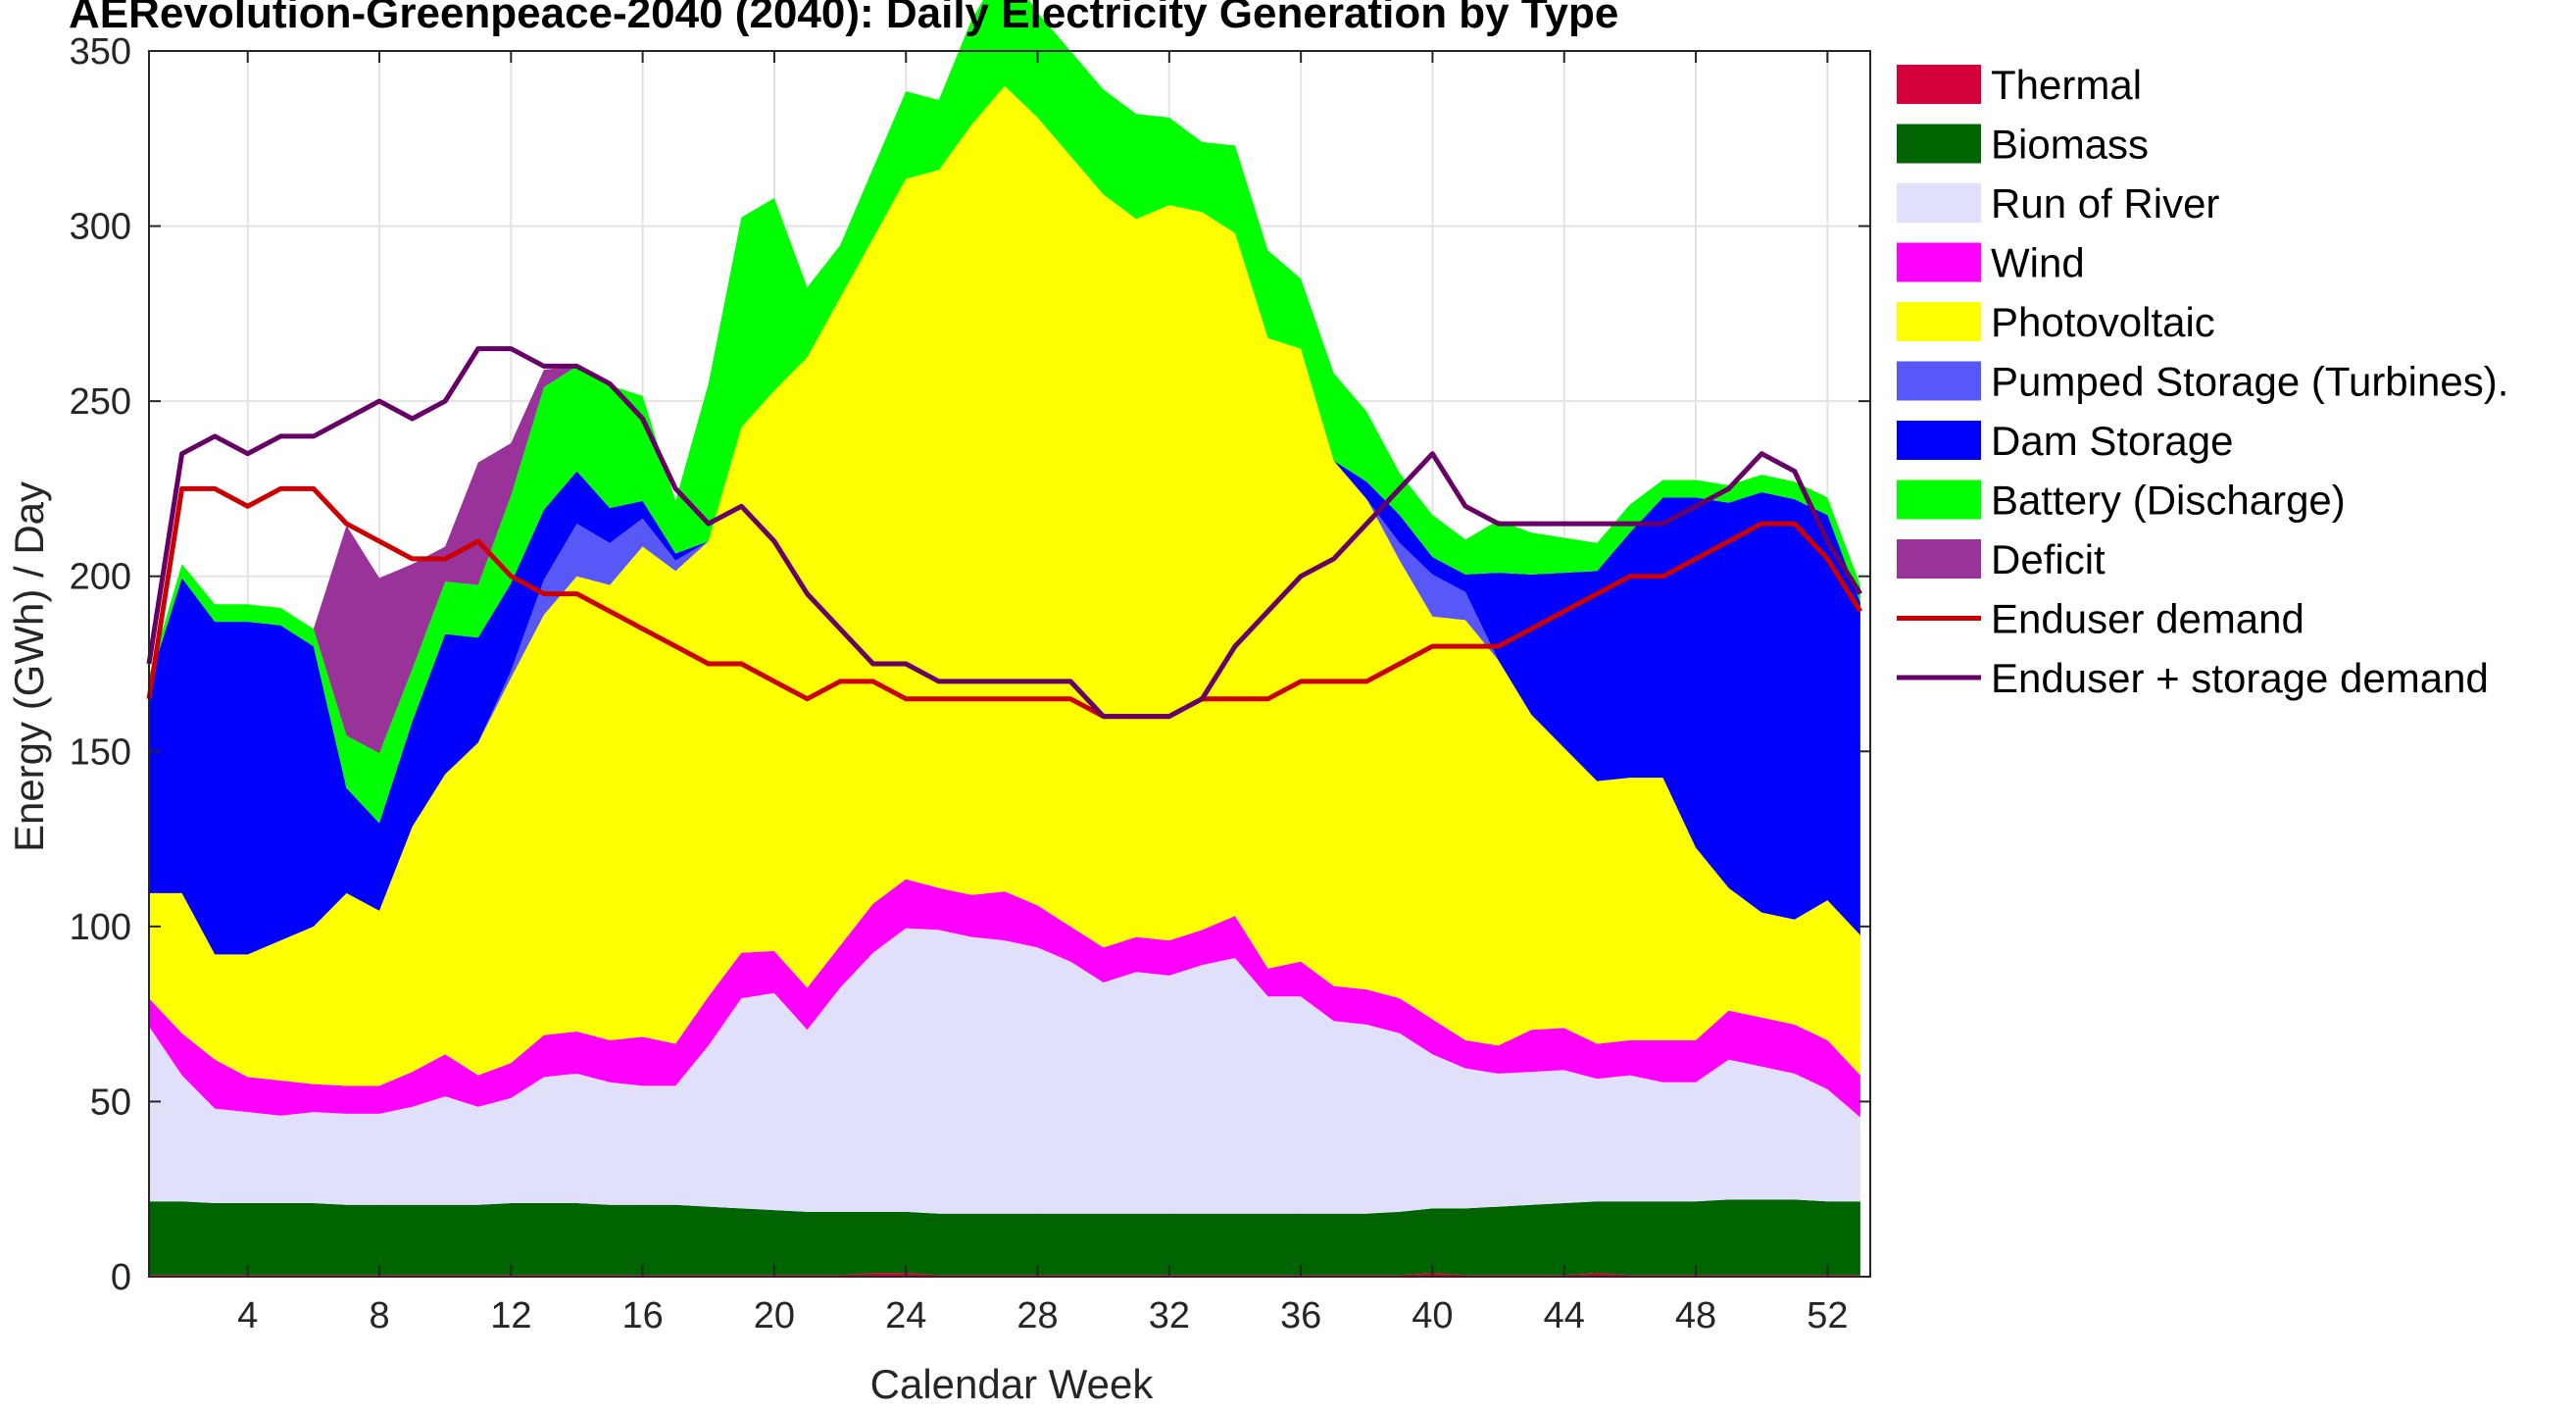 This screenshot has height=1411, width=2576. What do you see at coordinates (2240, 678) in the screenshot?
I see `legend-label: Enduser + storage demand` at bounding box center [2240, 678].